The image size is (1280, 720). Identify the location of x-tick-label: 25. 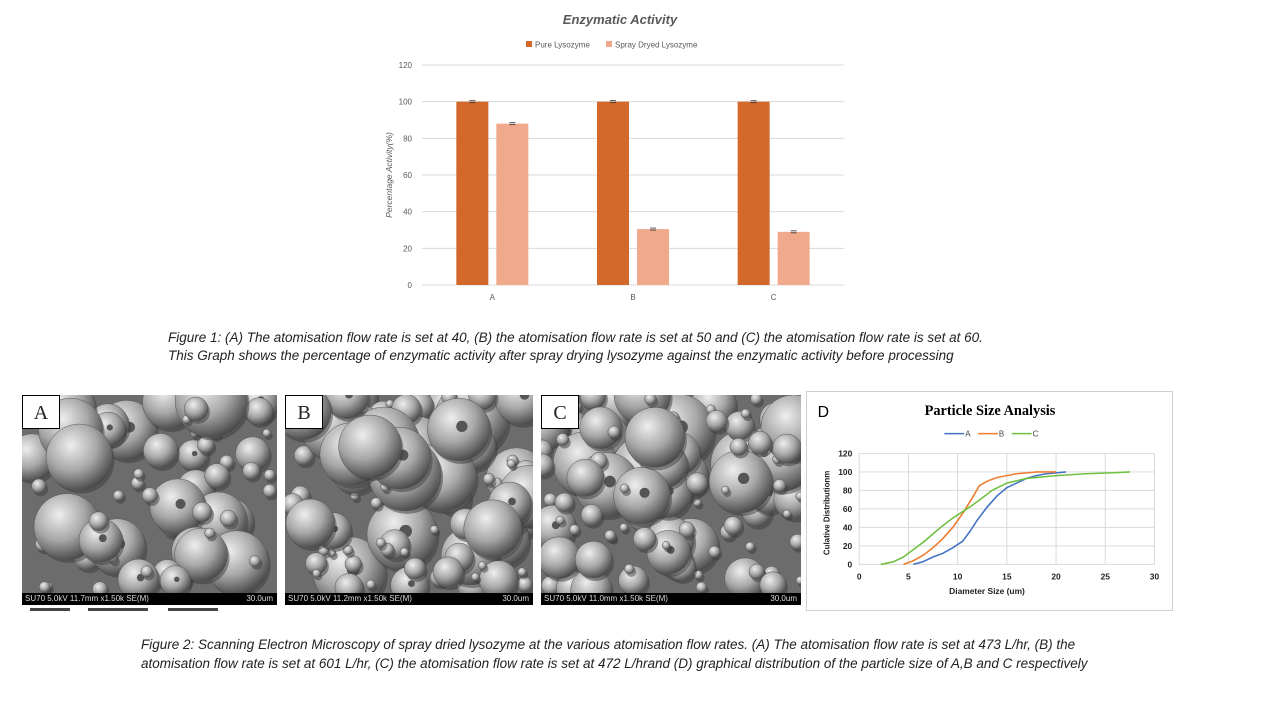
(1106, 576).